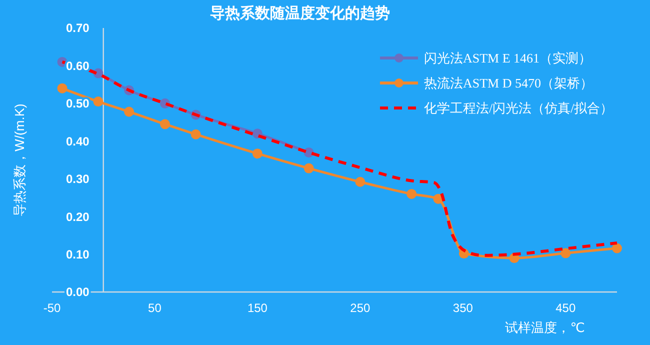 The width and height of the screenshot is (650, 345). I want to click on y-tick-label: 0.10, so click(78, 254).